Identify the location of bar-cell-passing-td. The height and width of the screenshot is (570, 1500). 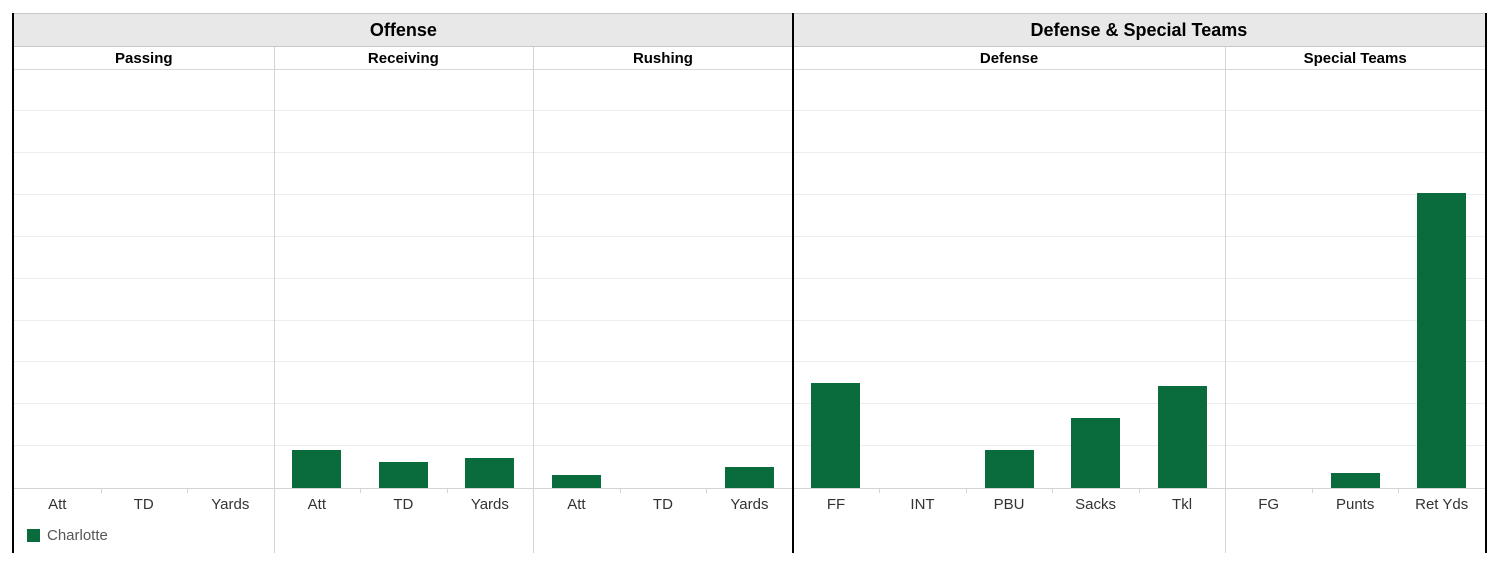
(144, 279).